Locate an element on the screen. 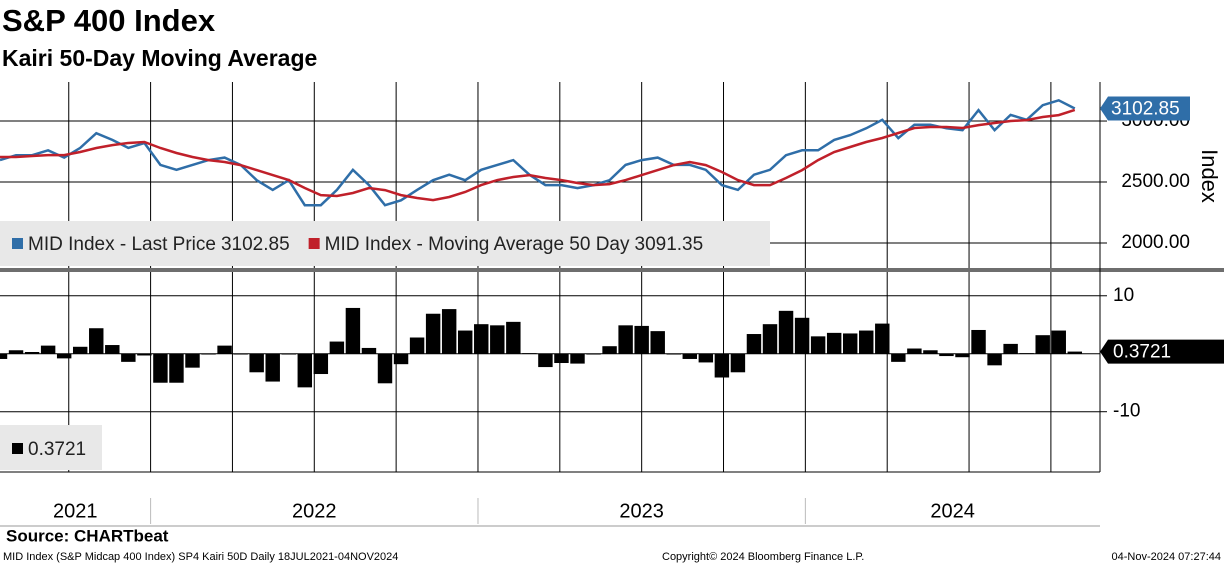 This screenshot has width=1224, height=566. y-tick-label: 2000.00 is located at coordinates (1155, 242).